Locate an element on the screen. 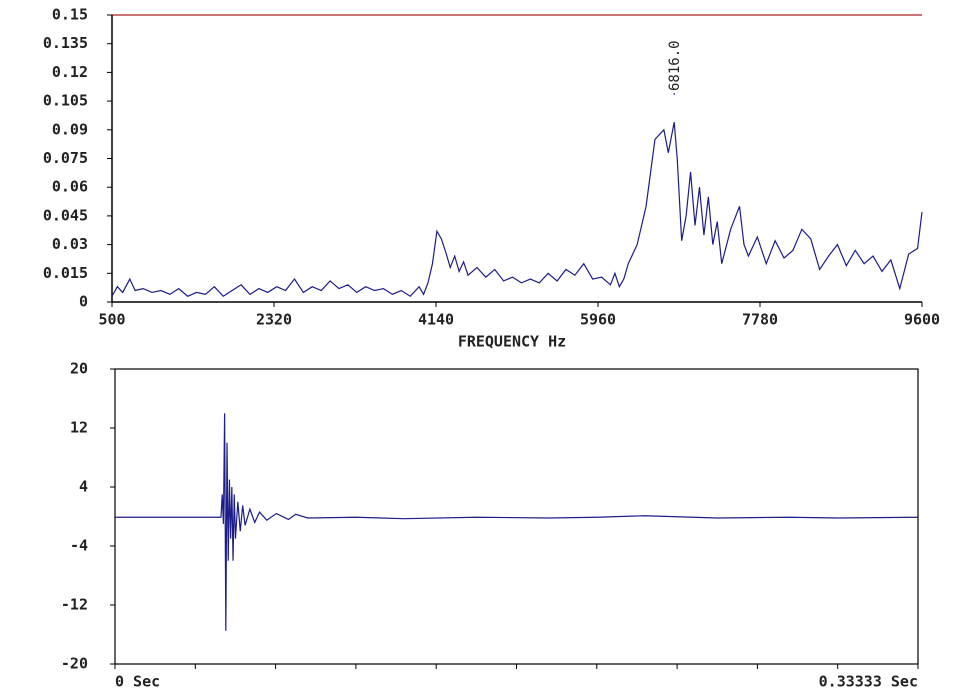 The width and height of the screenshot is (956, 694). annotation: 6816.0 is located at coordinates (675, 65).